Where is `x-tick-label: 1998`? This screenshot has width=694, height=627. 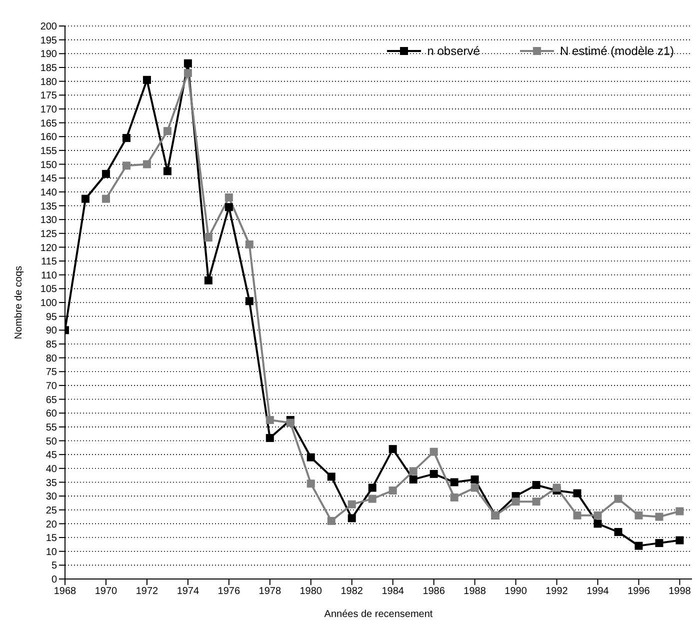 x-tick-label: 1998 is located at coordinates (680, 592).